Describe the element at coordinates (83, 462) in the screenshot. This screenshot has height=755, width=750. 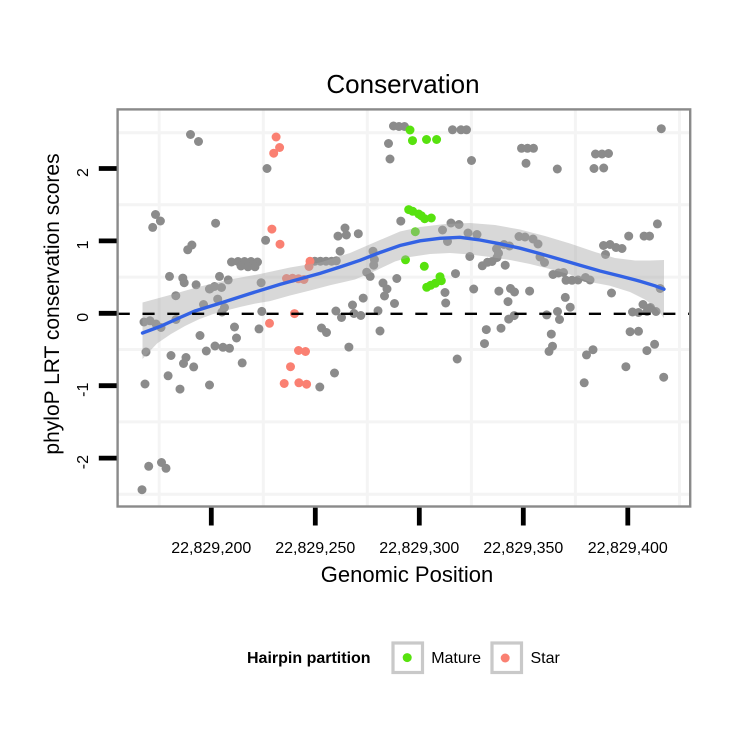
I see `svg-text: -2` at that location.